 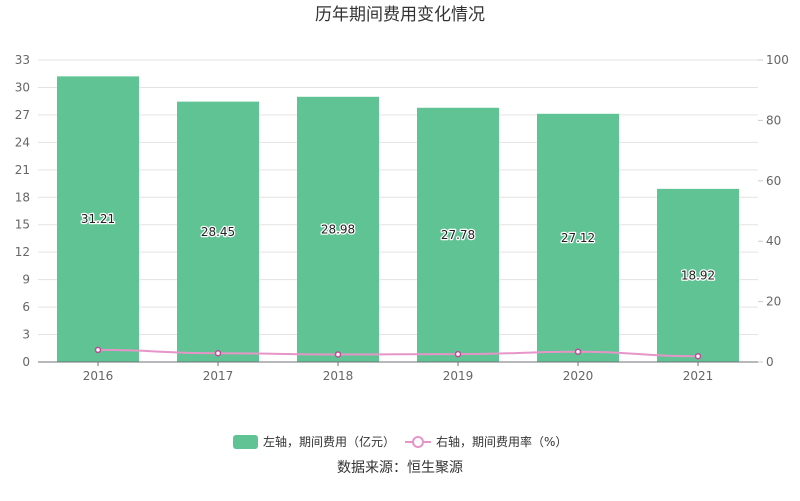 I want to click on left-axis-tick-label: 15, so click(x=22, y=225).